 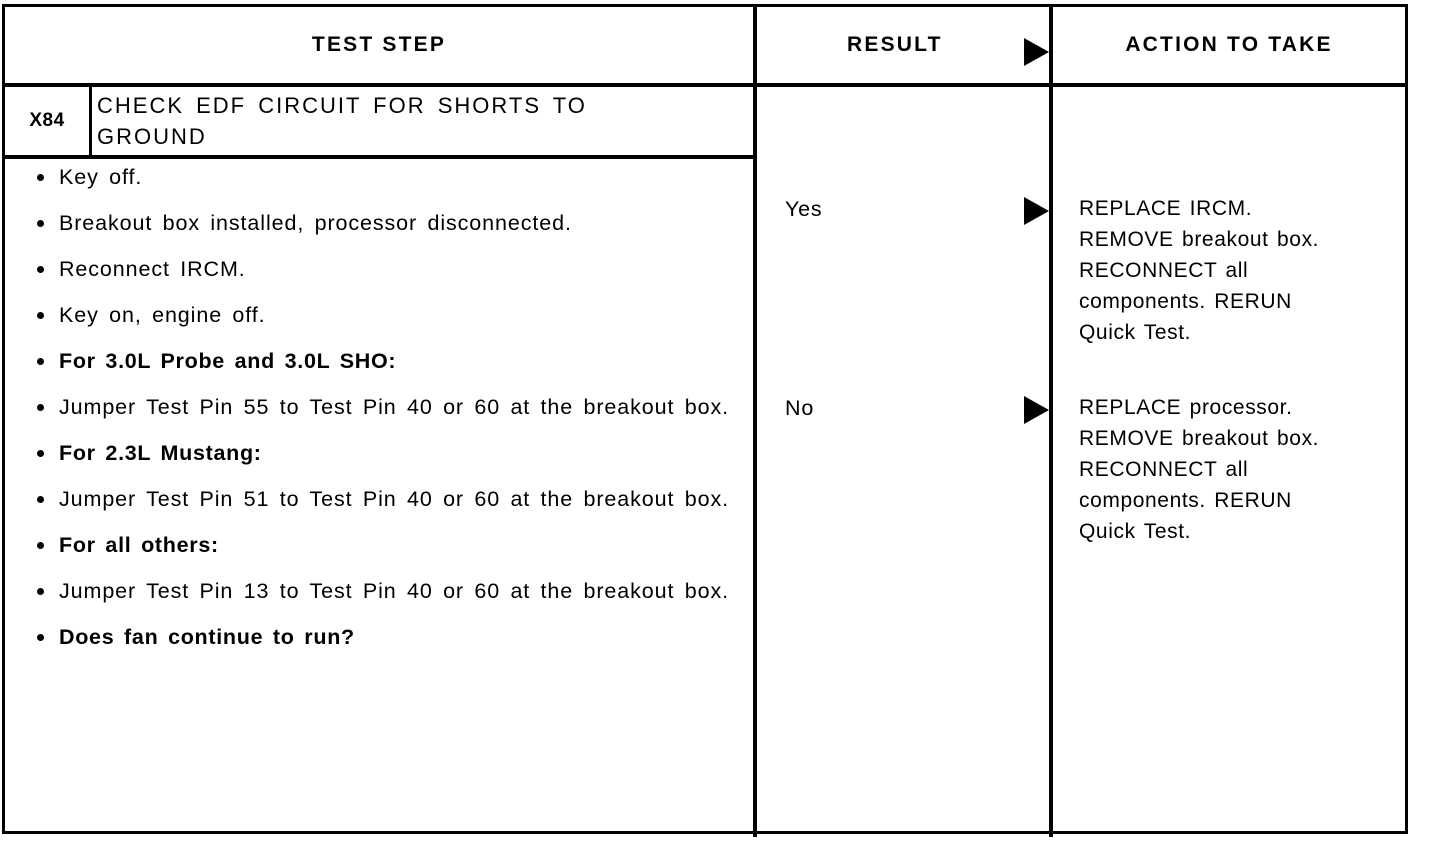 What do you see at coordinates (375, 315) in the screenshot?
I see `list-item: Key on, engine off.` at bounding box center [375, 315].